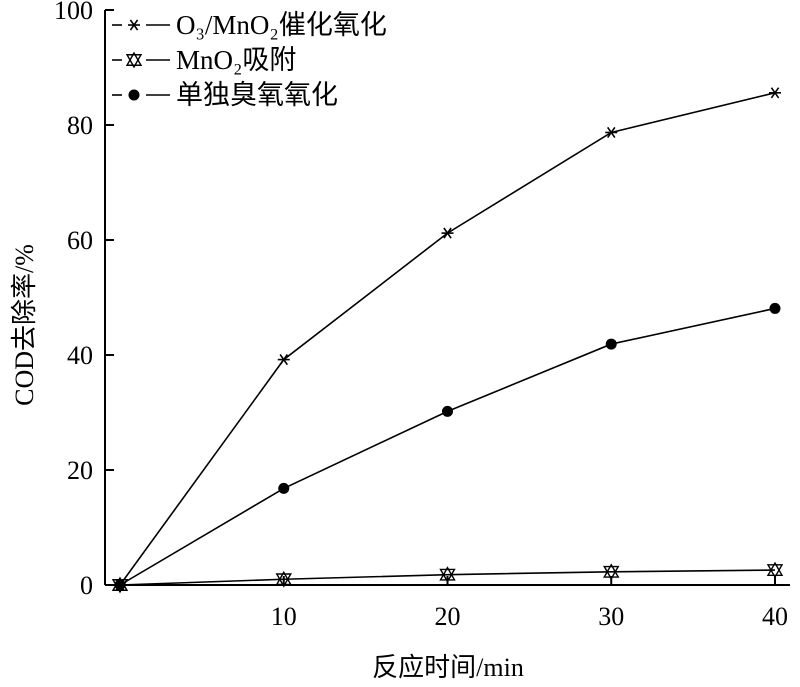 The width and height of the screenshot is (800, 687). I want to click on x-tick-label: 10, so click(284, 616).